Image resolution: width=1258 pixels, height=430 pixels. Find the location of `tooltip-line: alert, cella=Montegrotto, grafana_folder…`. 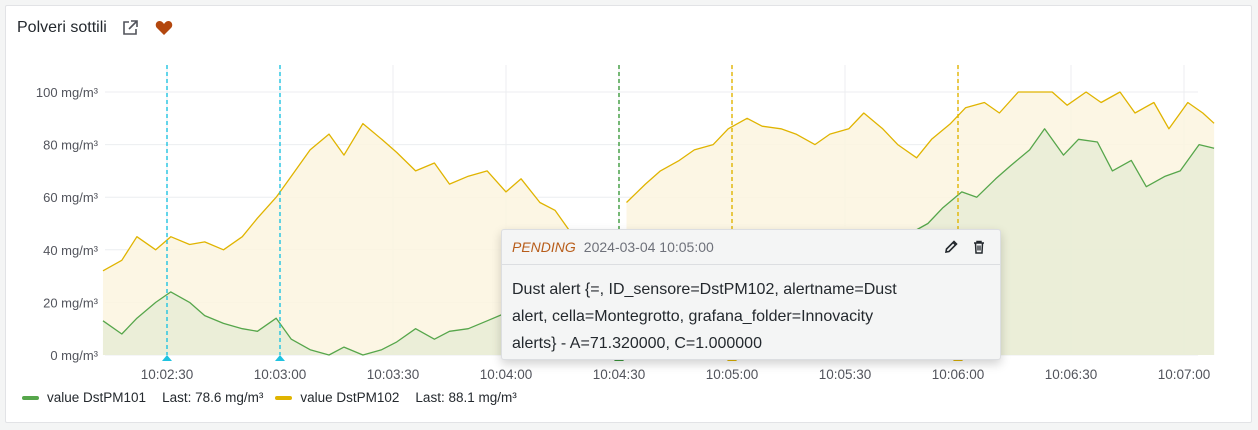

tooltip-line: alert, cella=Montegrotto, grafana_folder… is located at coordinates (693, 316).